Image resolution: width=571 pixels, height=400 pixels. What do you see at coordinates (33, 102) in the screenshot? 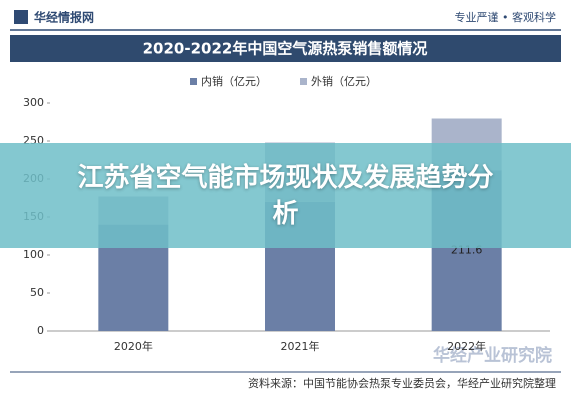
I see `y-tick-label: 300` at bounding box center [33, 102].